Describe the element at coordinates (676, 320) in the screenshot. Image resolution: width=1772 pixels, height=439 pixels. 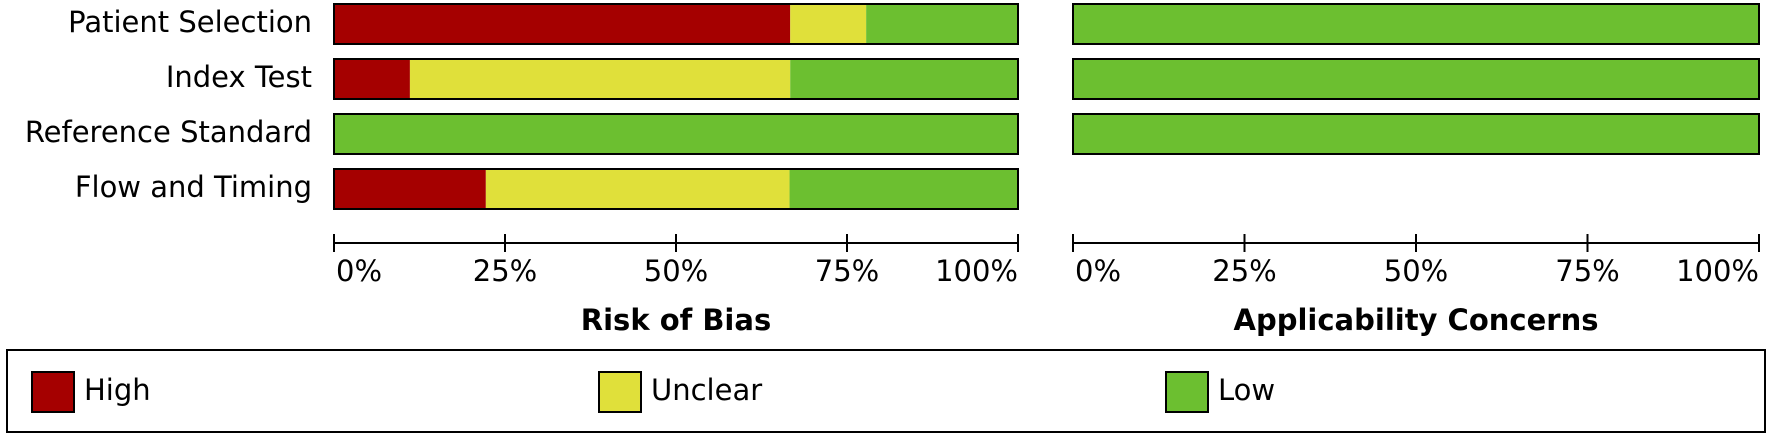
I see `x-axis-title: Risk of Bias` at that location.